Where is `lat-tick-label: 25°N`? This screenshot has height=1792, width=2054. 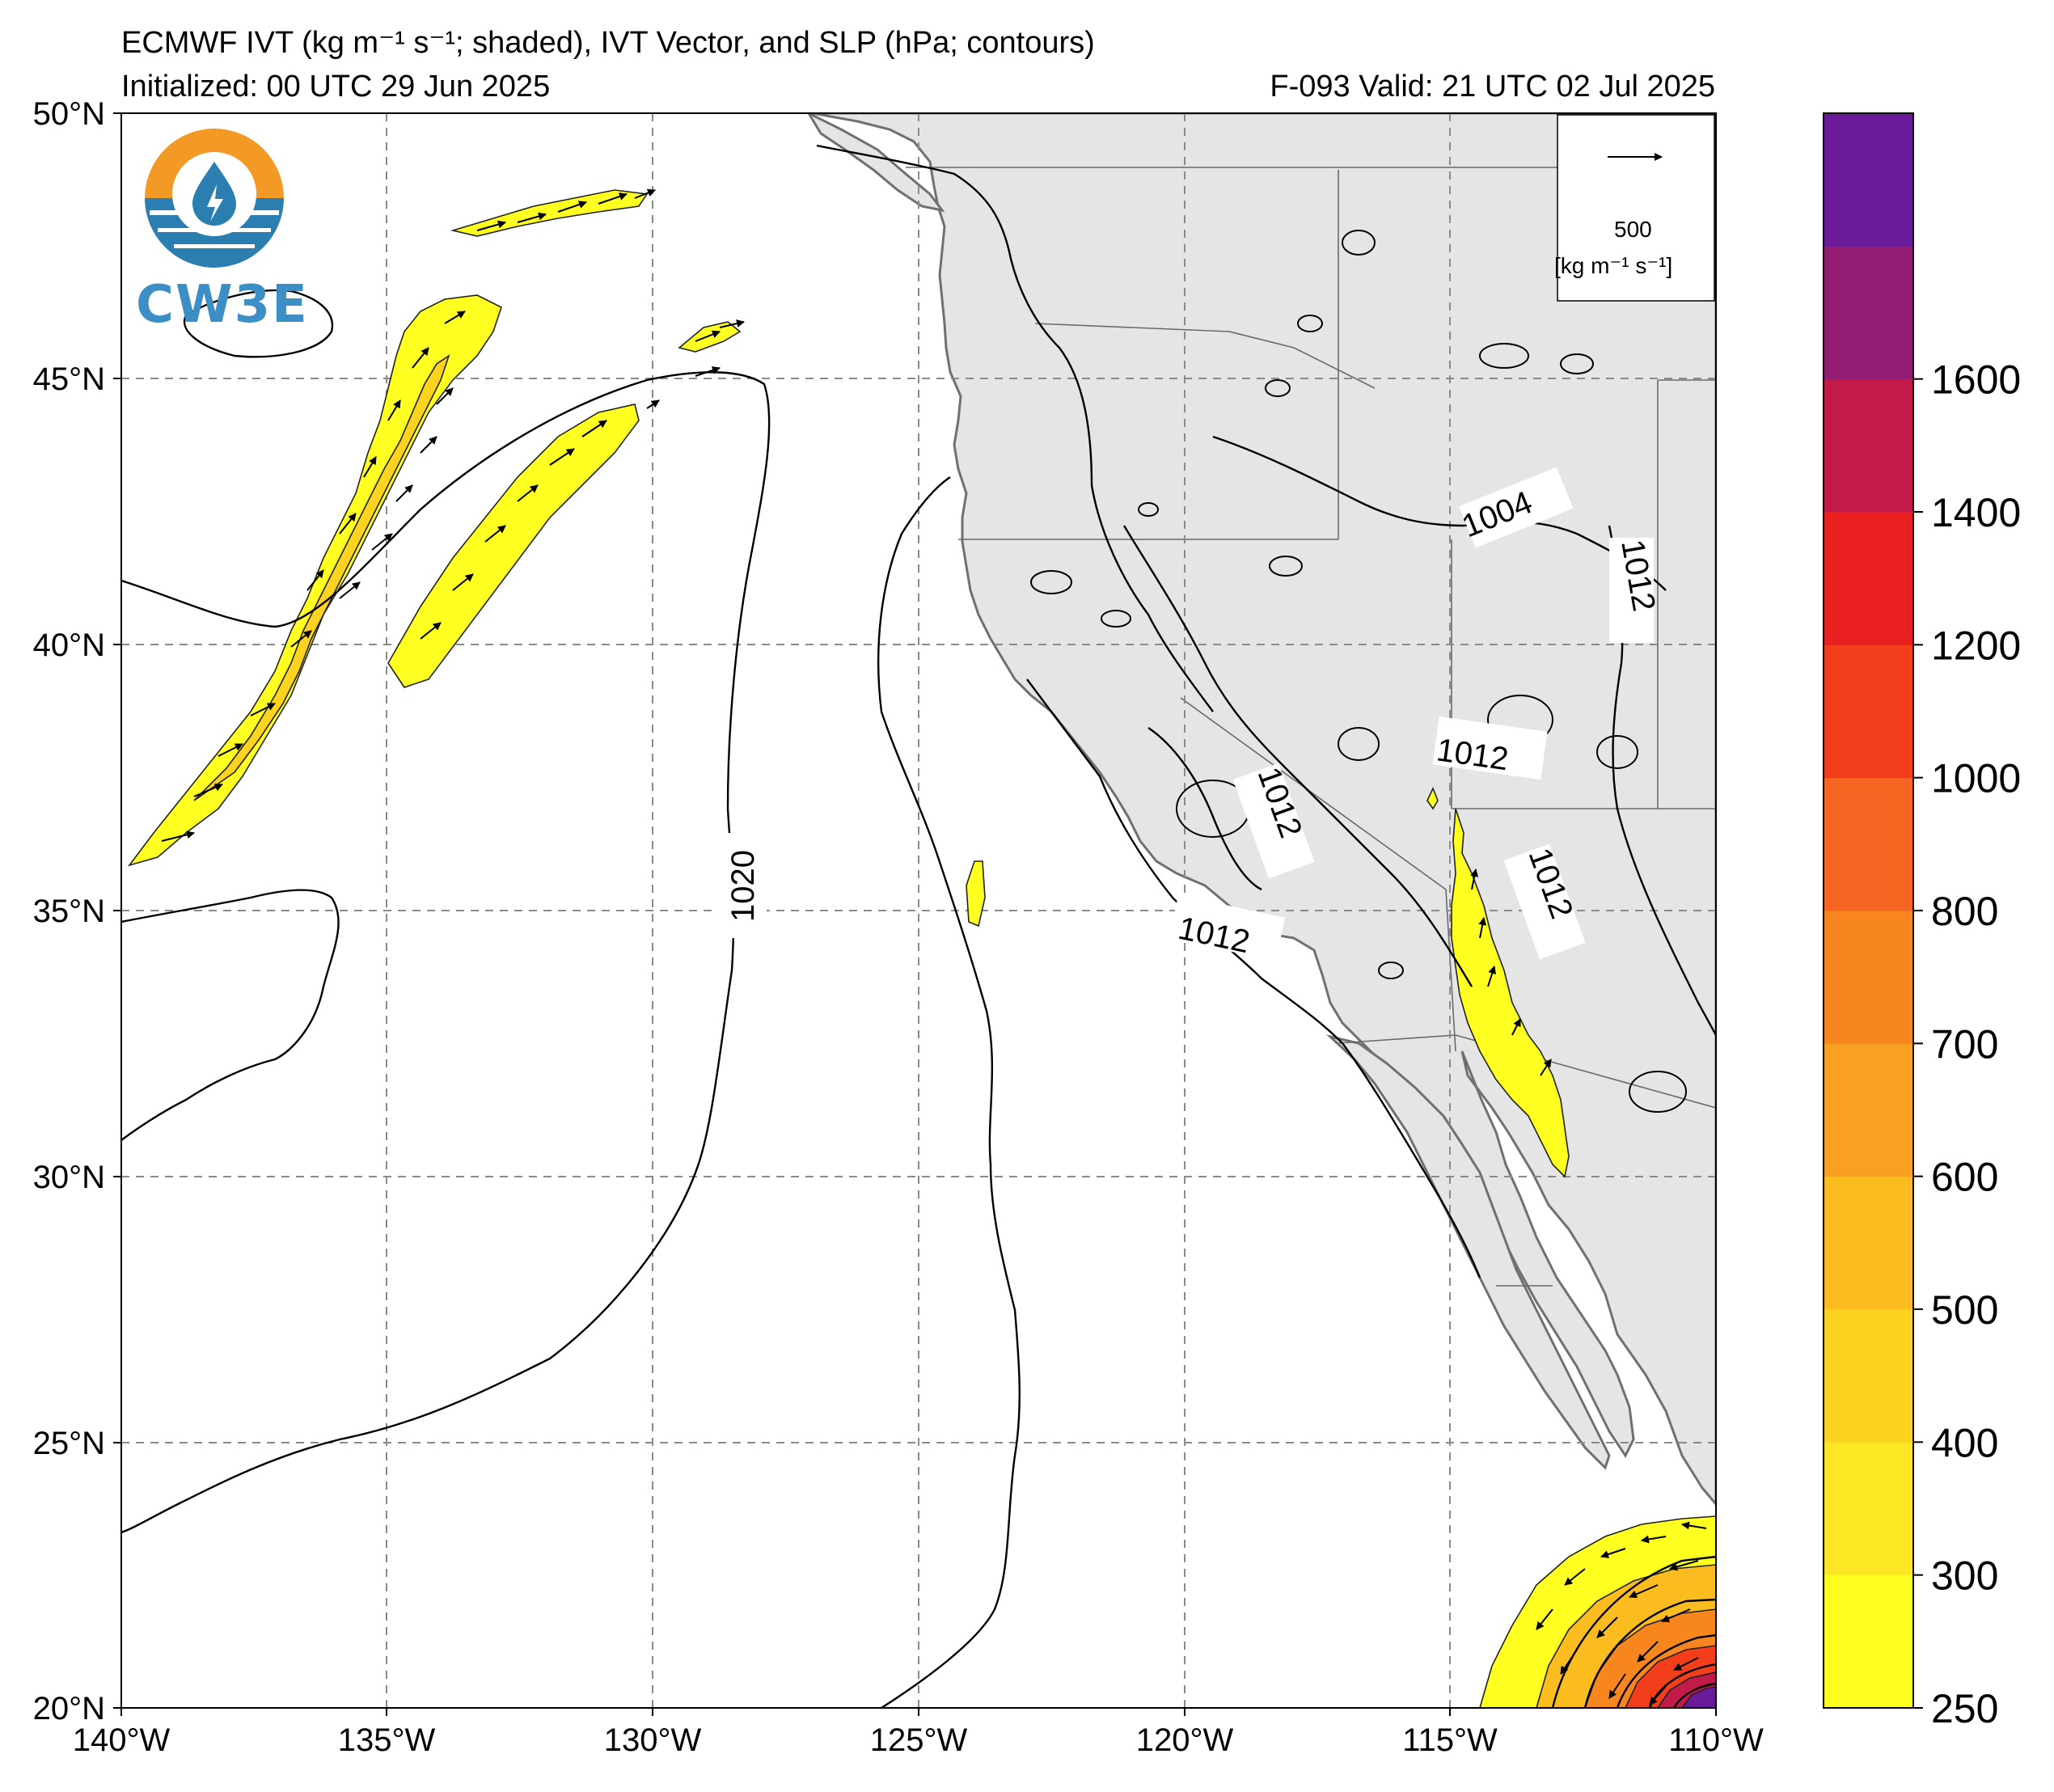
lat-tick-label: 25°N is located at coordinates (69, 1443).